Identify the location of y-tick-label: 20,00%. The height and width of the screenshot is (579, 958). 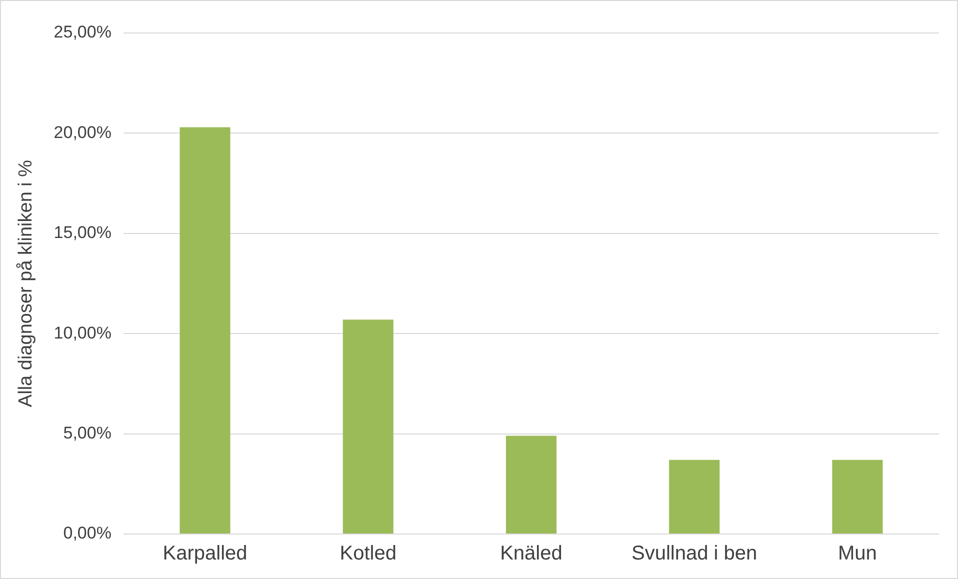
(83, 132).